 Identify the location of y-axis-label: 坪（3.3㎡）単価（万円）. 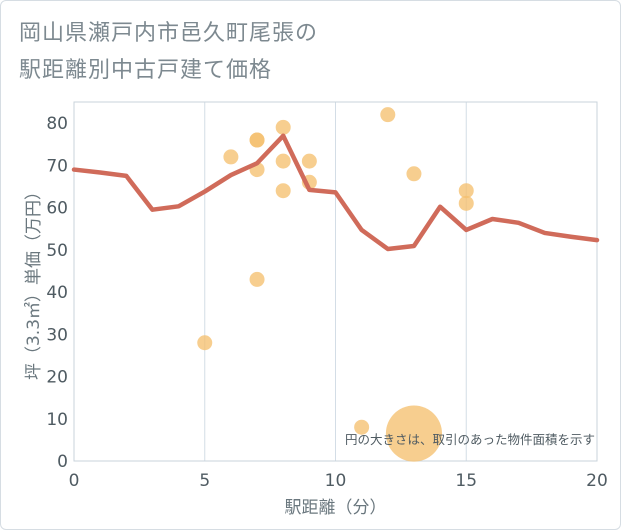
(34, 281).